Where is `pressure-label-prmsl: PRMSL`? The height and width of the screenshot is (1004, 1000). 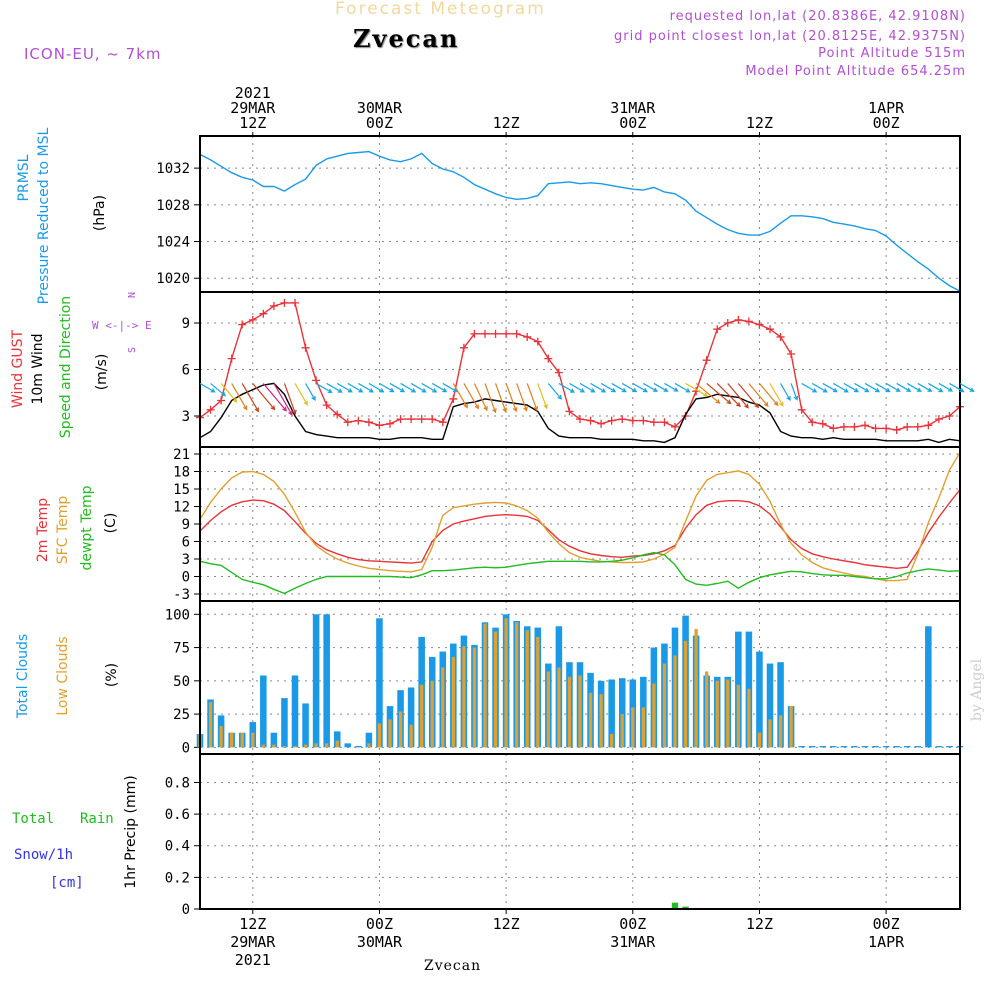 pressure-label-prmsl: PRMSL is located at coordinates (24, 178).